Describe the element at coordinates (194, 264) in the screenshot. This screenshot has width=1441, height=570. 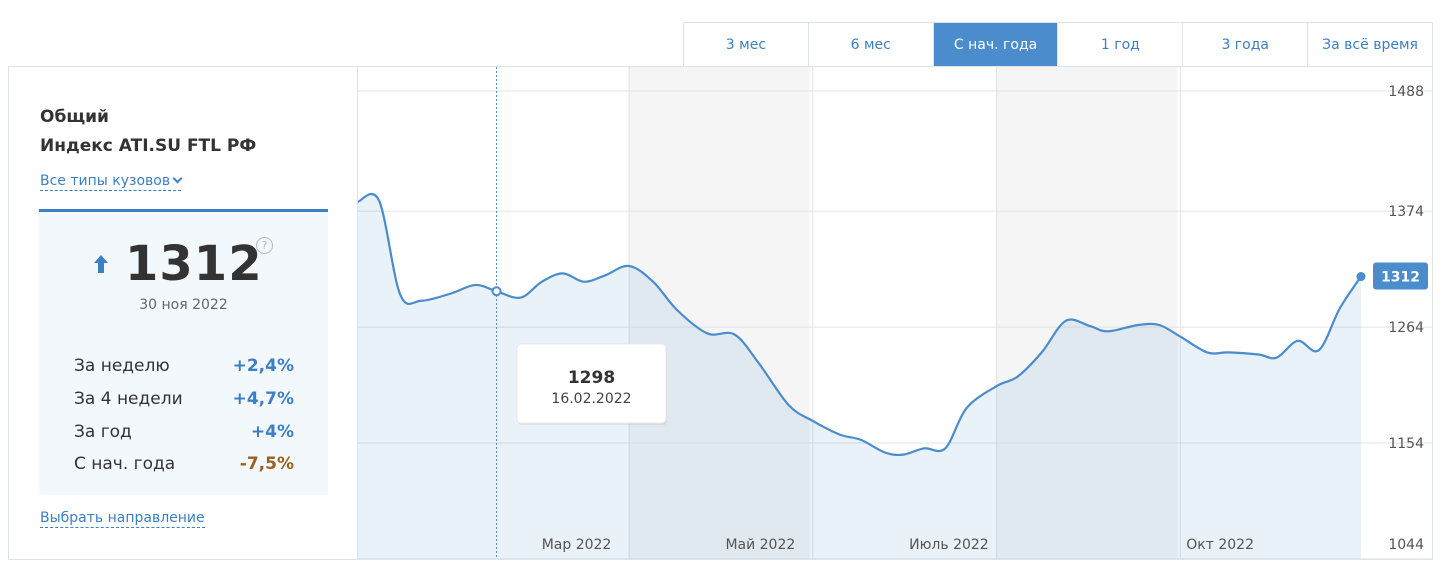
I see `current-index-value: 1312` at that location.